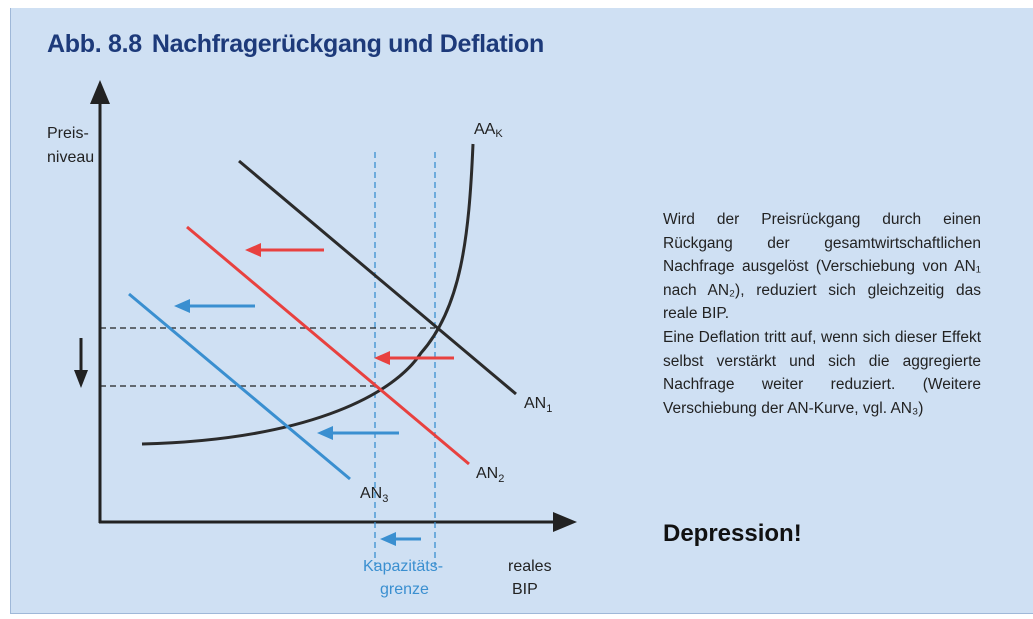 This screenshot has width=1033, height=619. Describe the element at coordinates (490, 475) in the screenshot. I see `an2-label: AN2` at that location.